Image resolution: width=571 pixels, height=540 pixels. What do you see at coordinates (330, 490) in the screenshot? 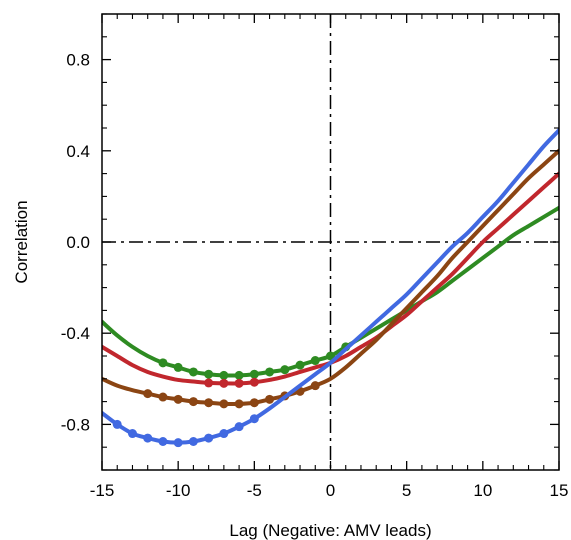
I see `x-tick-label: 0` at bounding box center [330, 490].